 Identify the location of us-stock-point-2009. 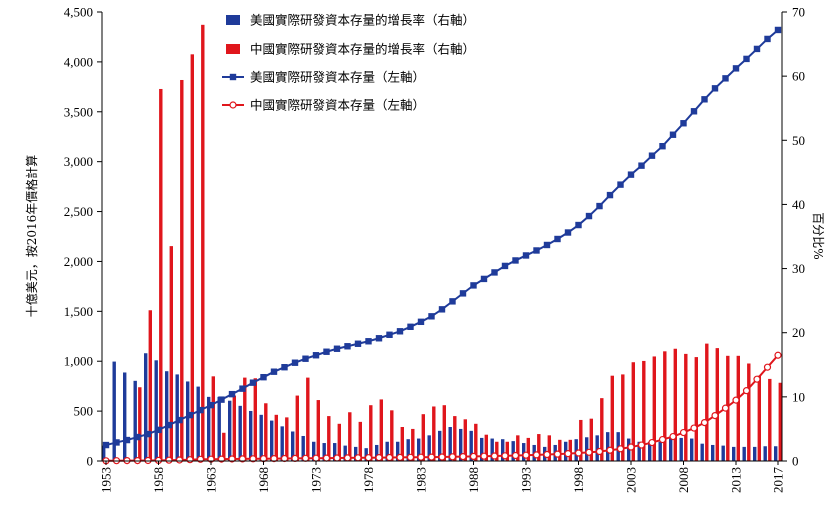
(694, 111).